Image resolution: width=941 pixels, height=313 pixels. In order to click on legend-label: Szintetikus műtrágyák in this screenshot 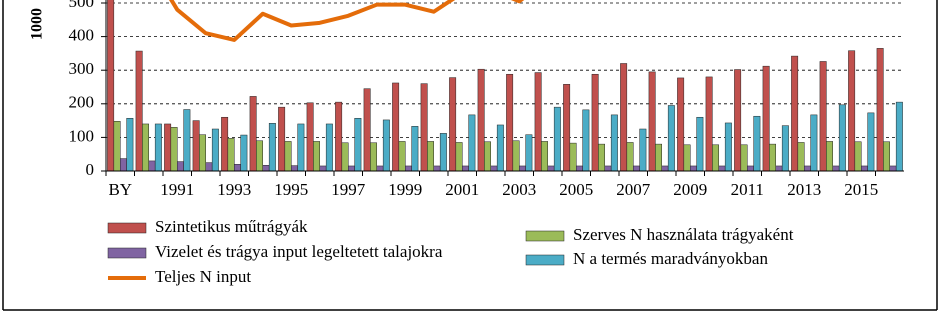, I will do `click(231, 226)`.